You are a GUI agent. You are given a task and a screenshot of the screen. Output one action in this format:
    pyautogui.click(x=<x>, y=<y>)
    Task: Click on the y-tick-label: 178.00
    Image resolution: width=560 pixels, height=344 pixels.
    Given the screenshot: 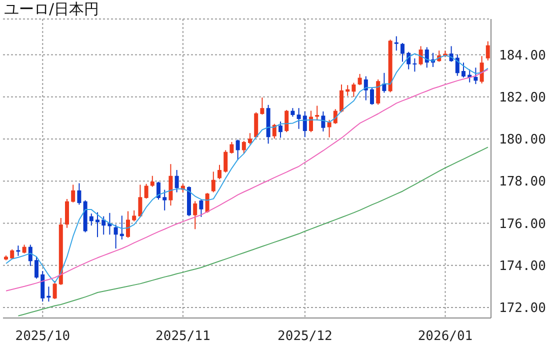 What is the action you would take?
    pyautogui.click(x=522, y=182)
    